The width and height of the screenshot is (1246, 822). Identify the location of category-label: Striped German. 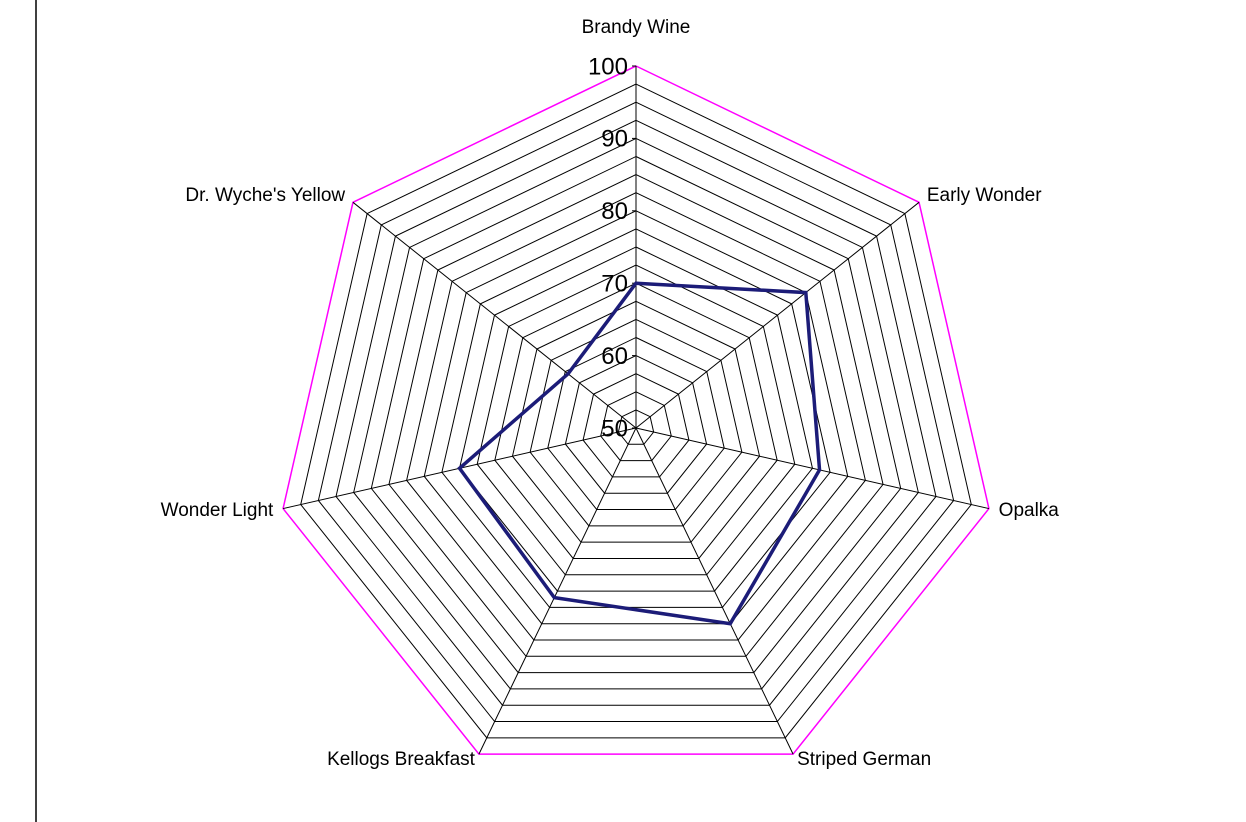
(864, 759).